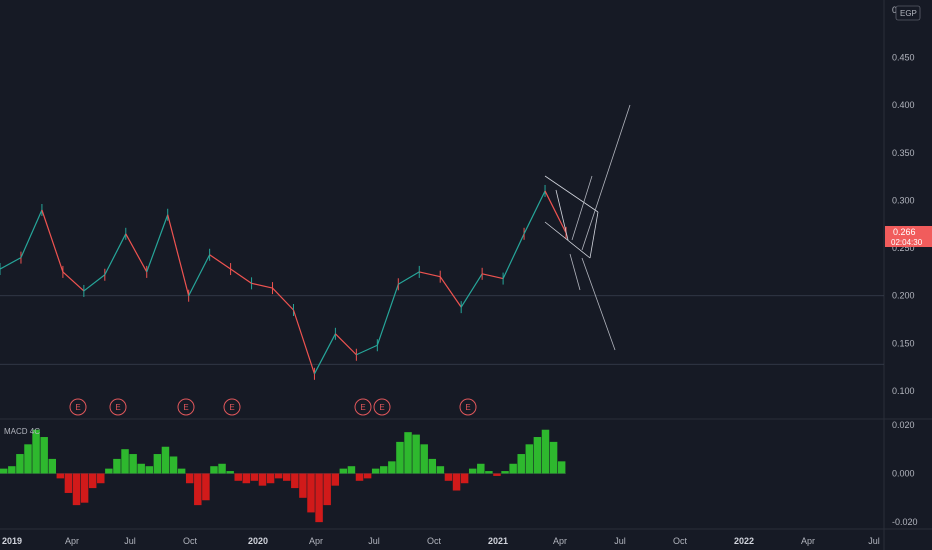  Describe the element at coordinates (582, 208) in the screenshot. I see `projection-up-short` at that location.